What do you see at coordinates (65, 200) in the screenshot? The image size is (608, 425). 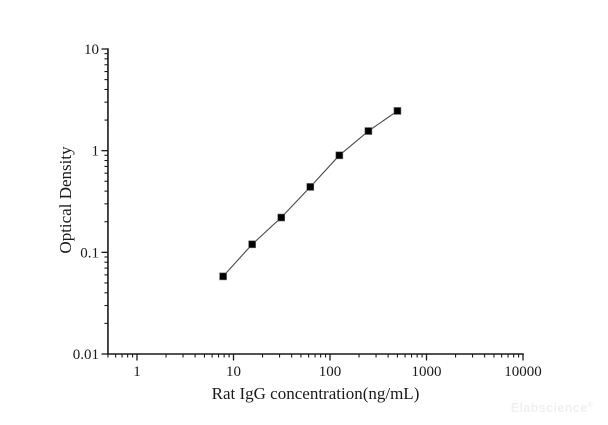 I see `y-axis-title: Optical Density` at bounding box center [65, 200].